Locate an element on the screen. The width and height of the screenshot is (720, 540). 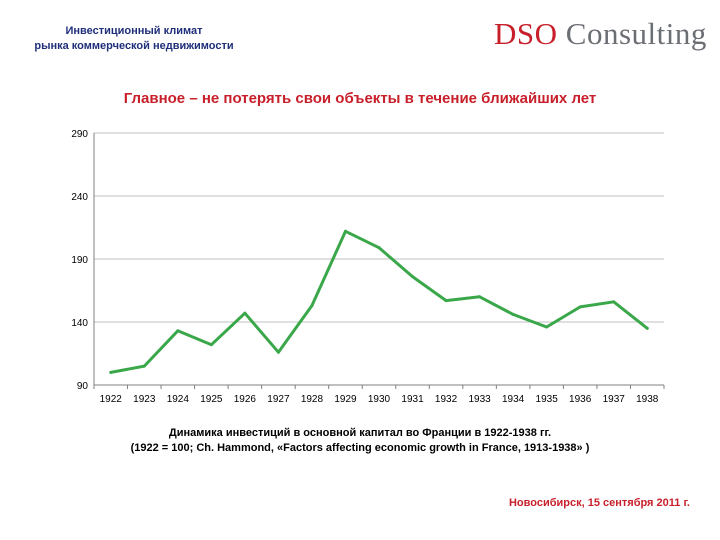
x-tick-label-12: 1934 is located at coordinates (513, 399).